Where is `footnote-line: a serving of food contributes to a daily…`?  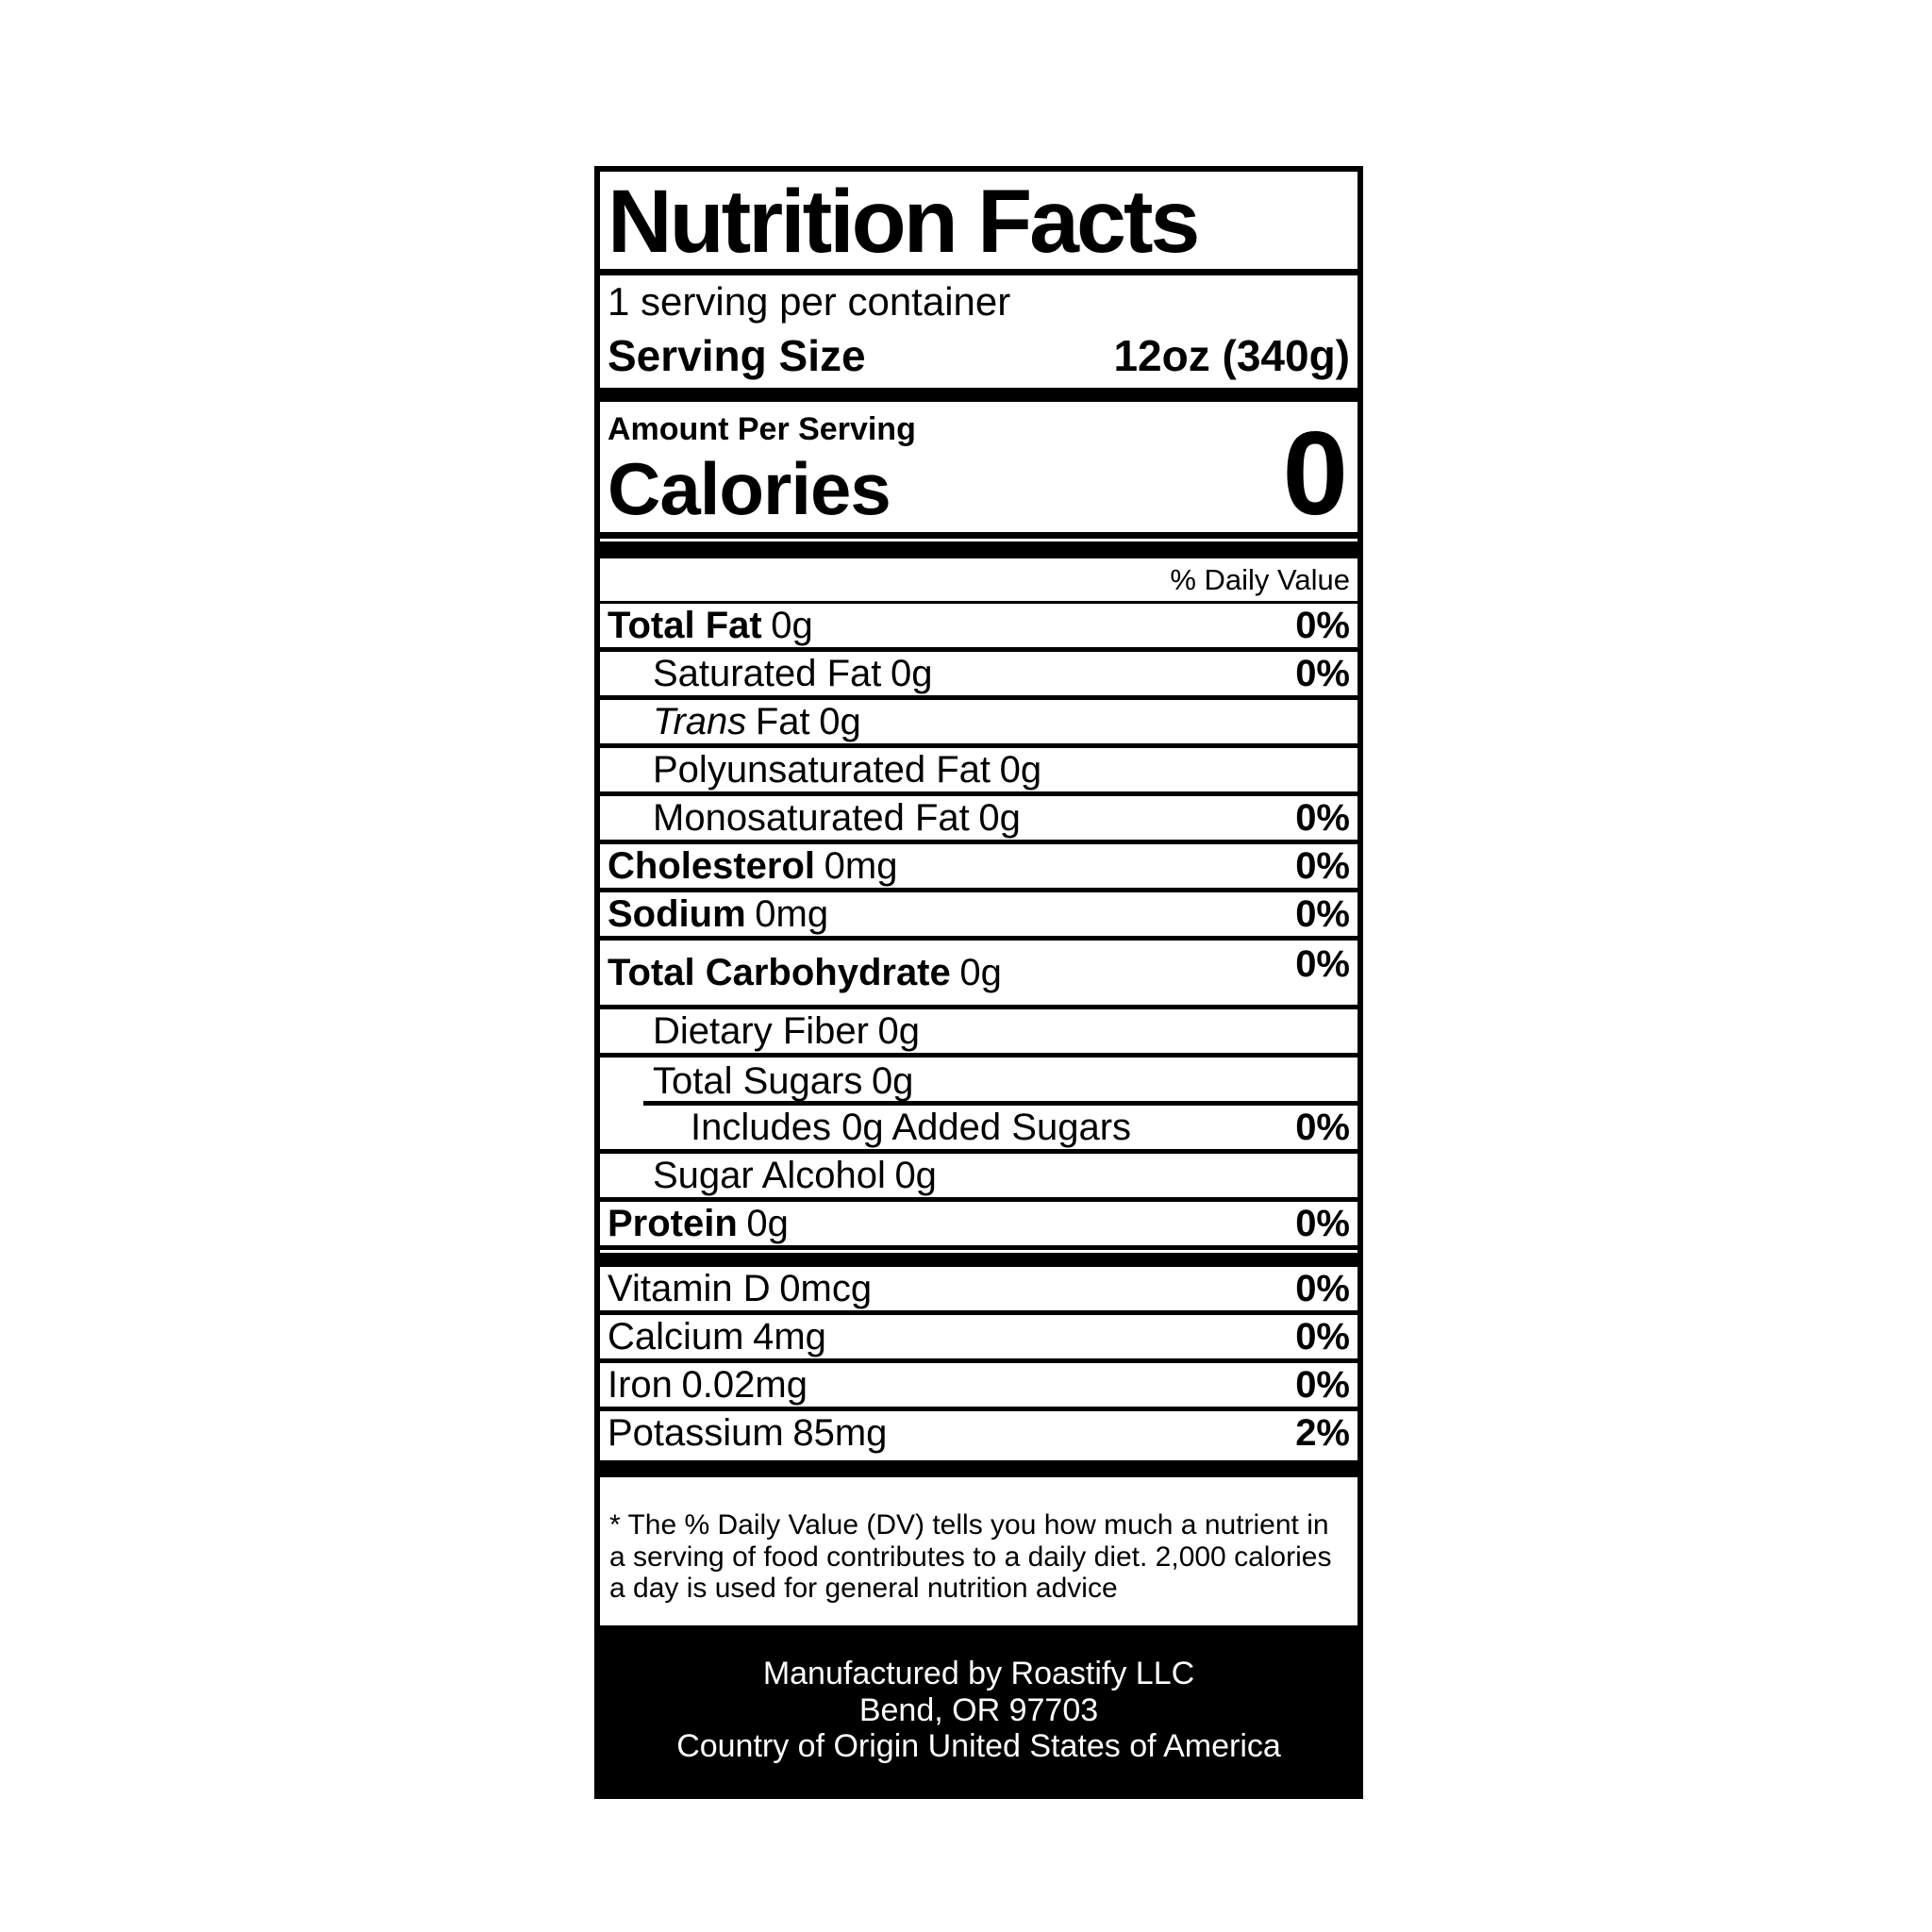
footnote-line: a serving of food contributes to a daily… is located at coordinates (971, 1557).